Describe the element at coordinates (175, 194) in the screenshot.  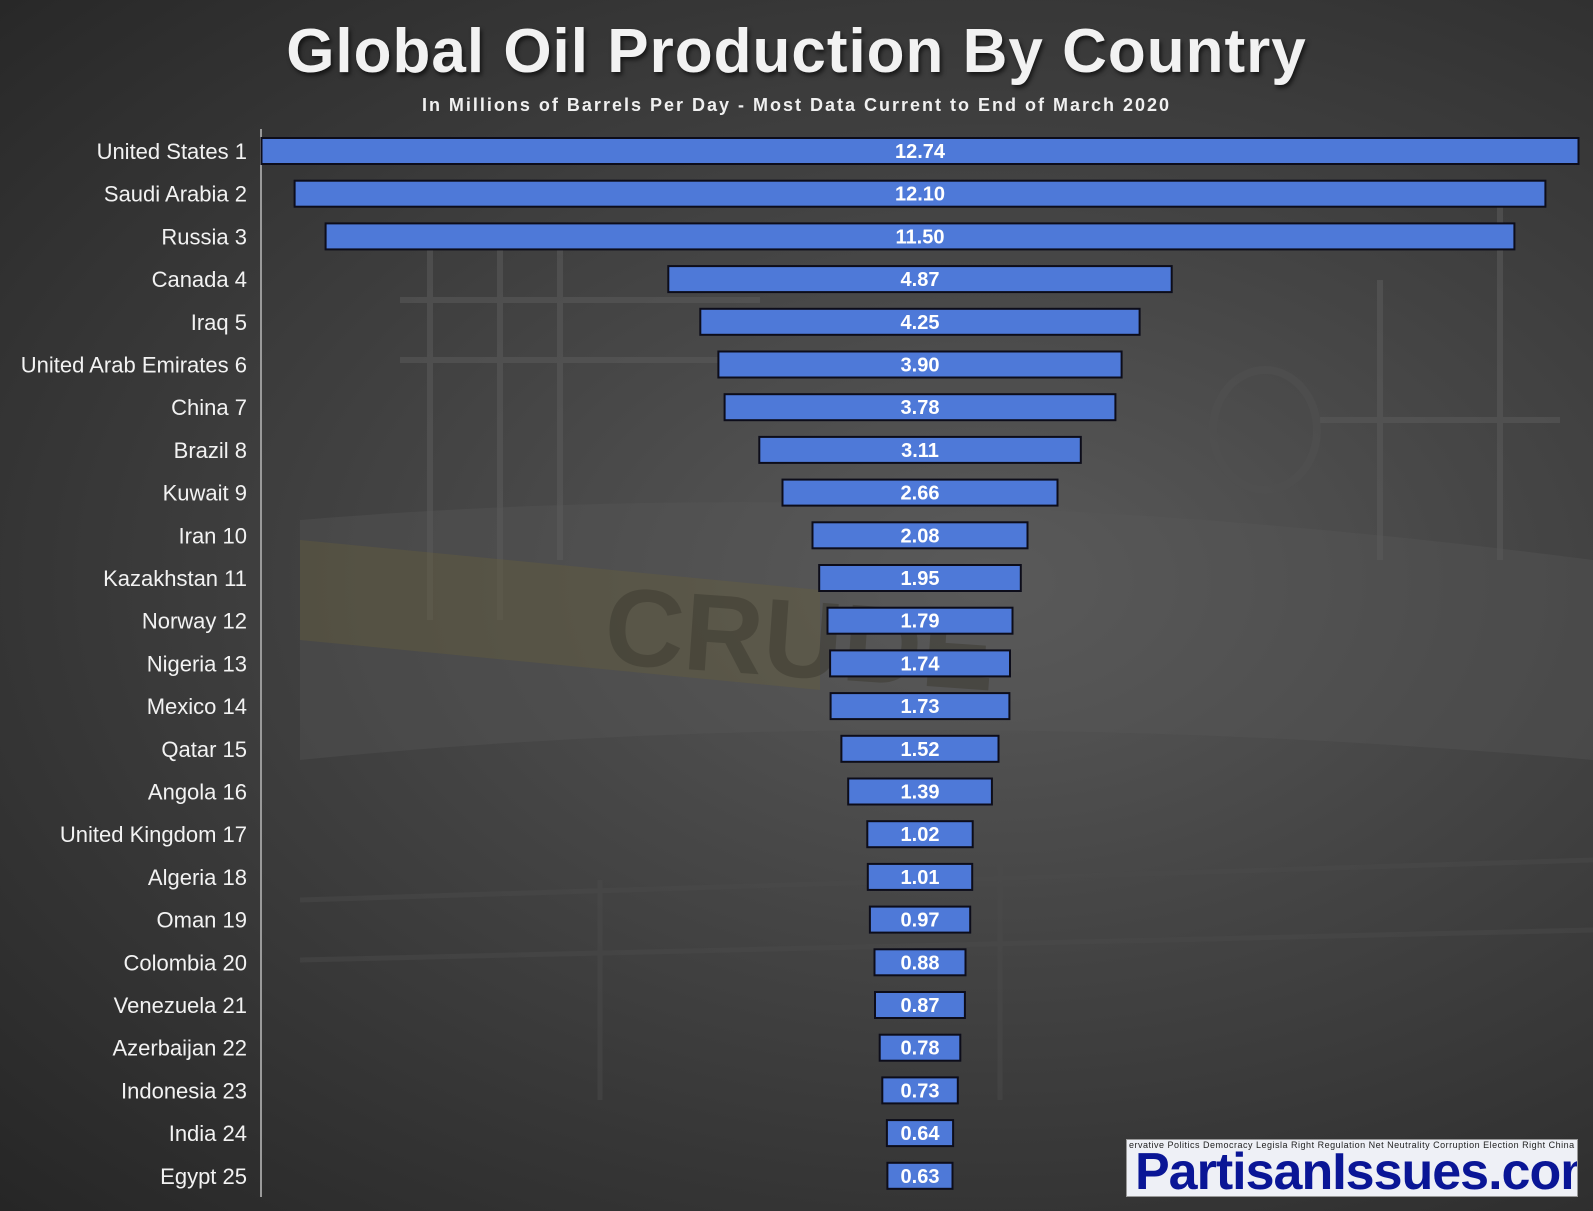
I see `category-label-2: Saudi Arabia 2` at that location.